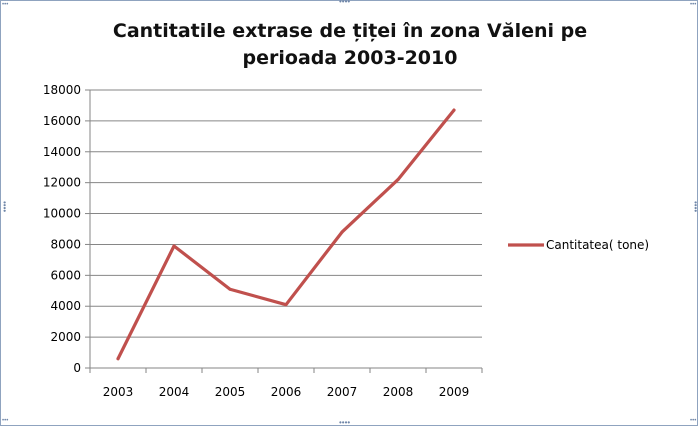  I want to click on data-point-2008, so click(398, 180).